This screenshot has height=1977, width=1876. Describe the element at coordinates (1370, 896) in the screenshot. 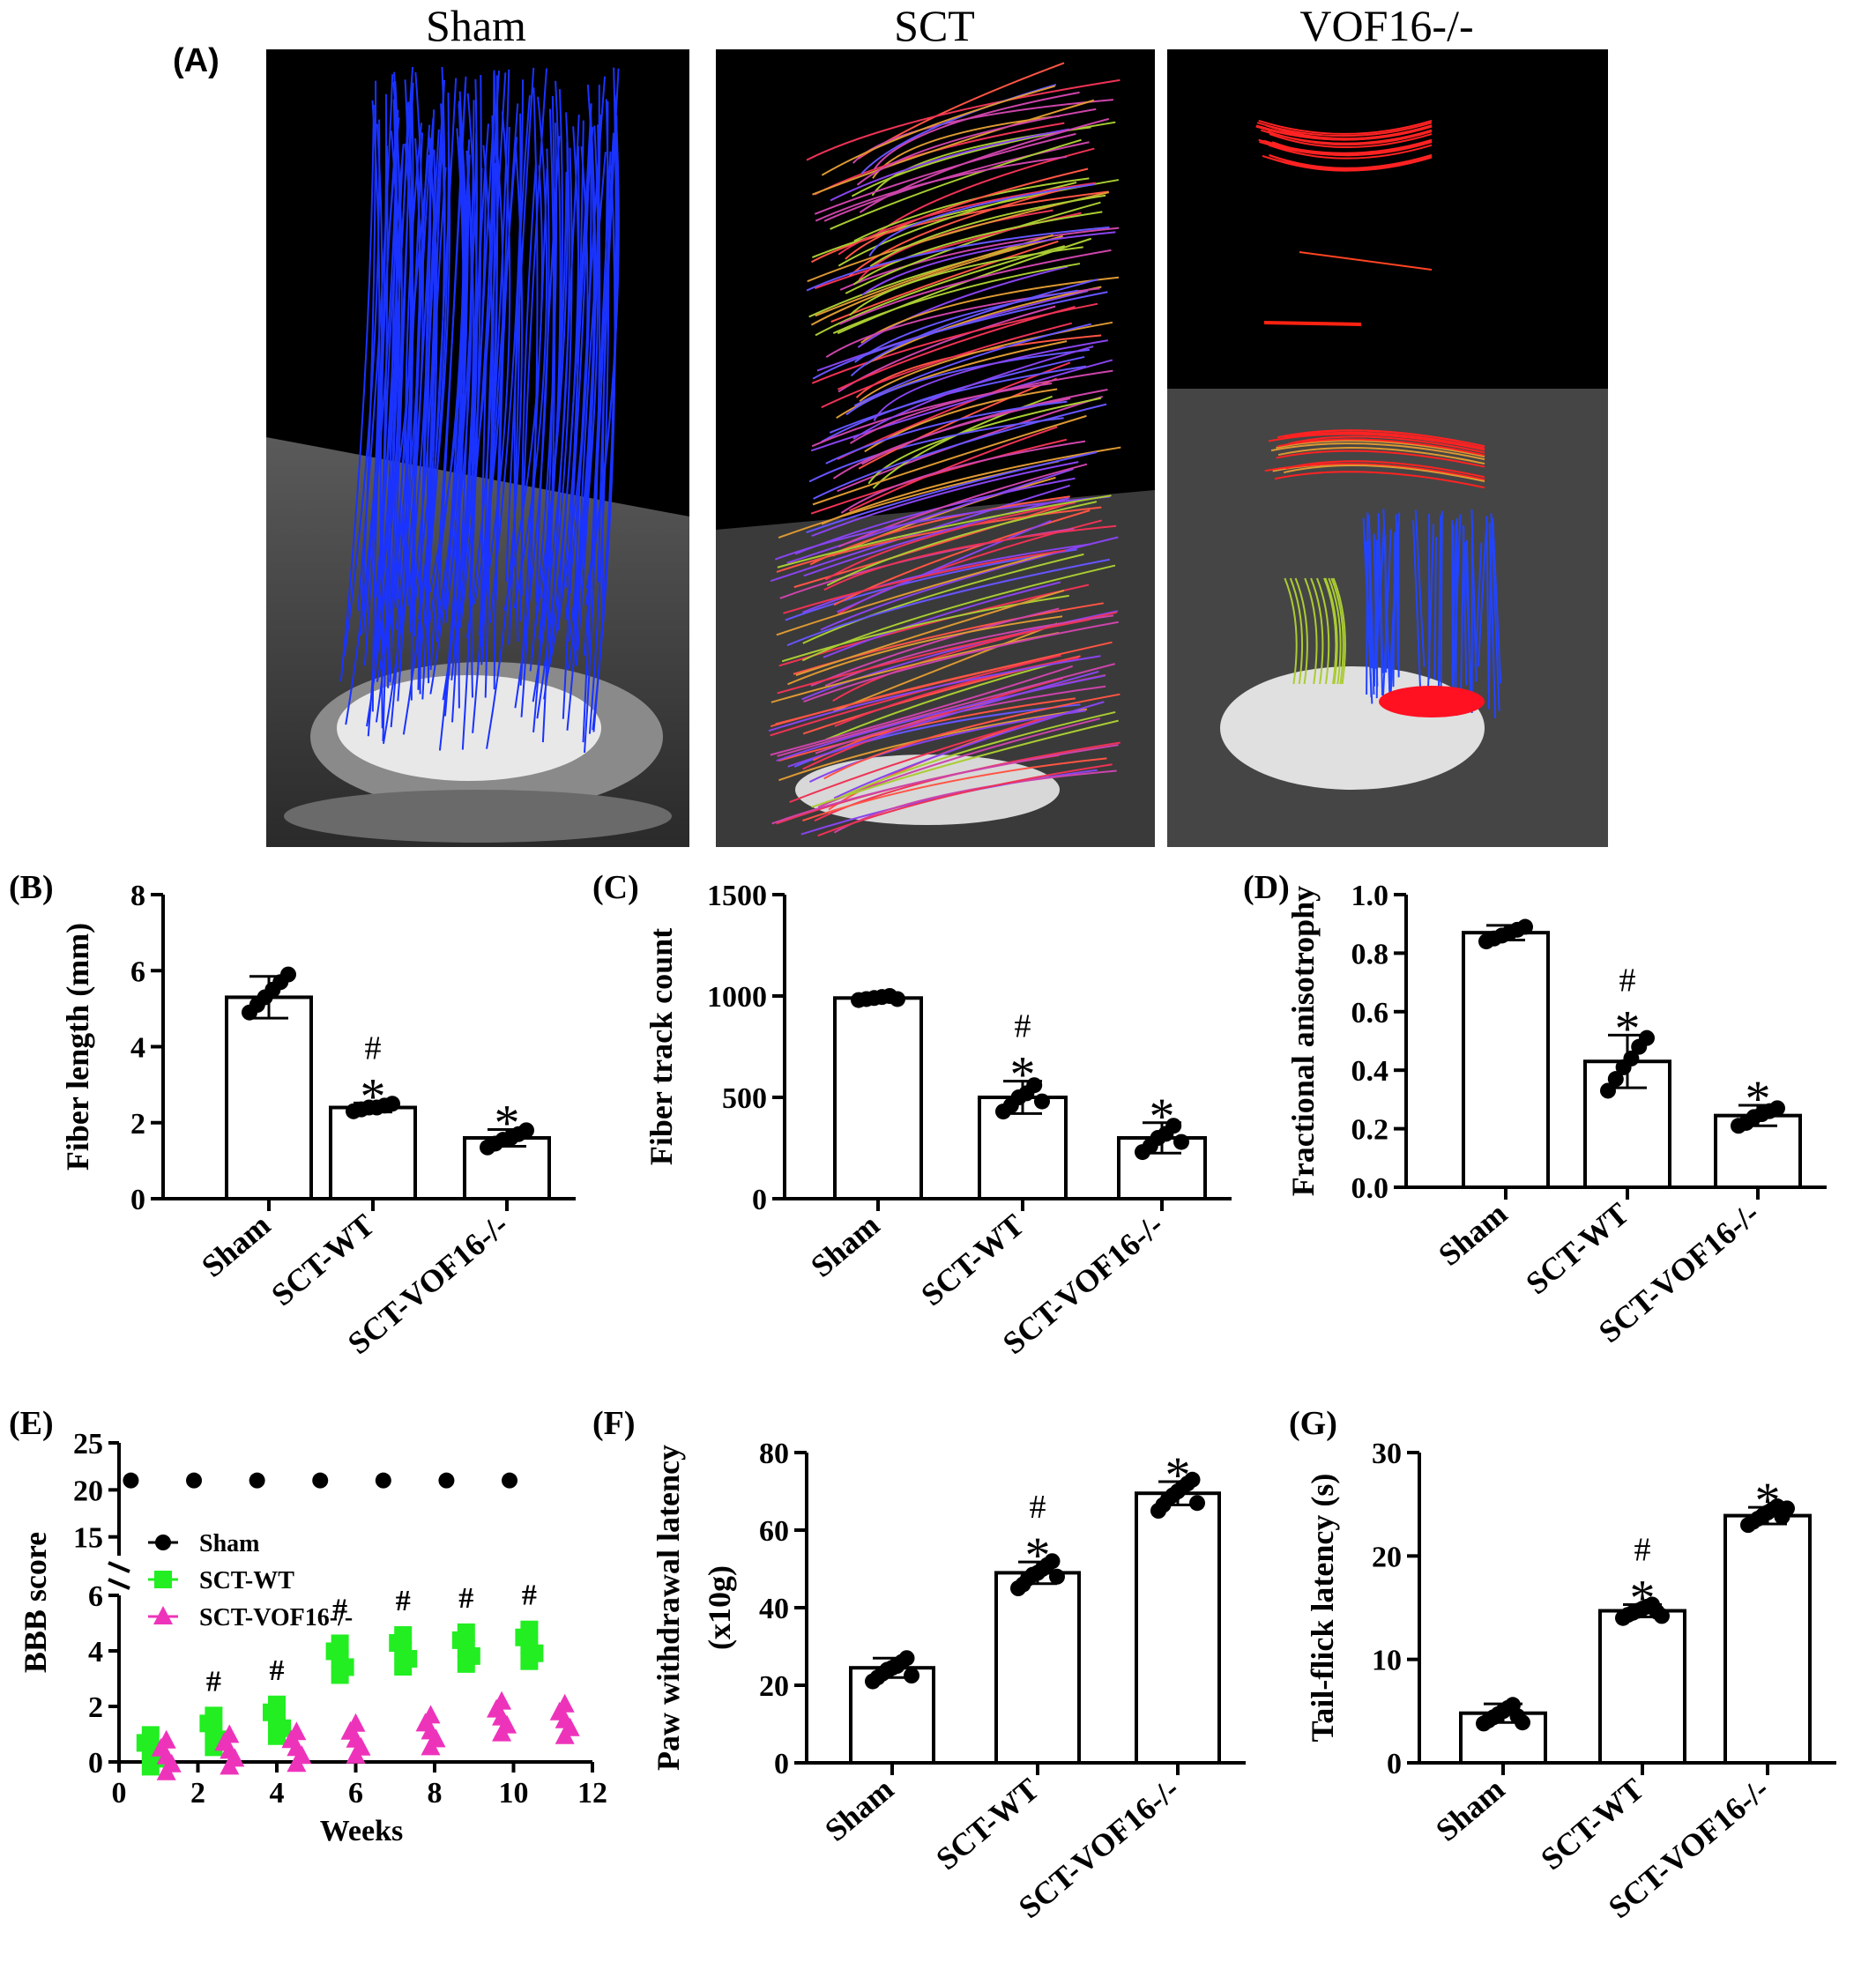

I see `y-tick-label: 1.0` at that location.